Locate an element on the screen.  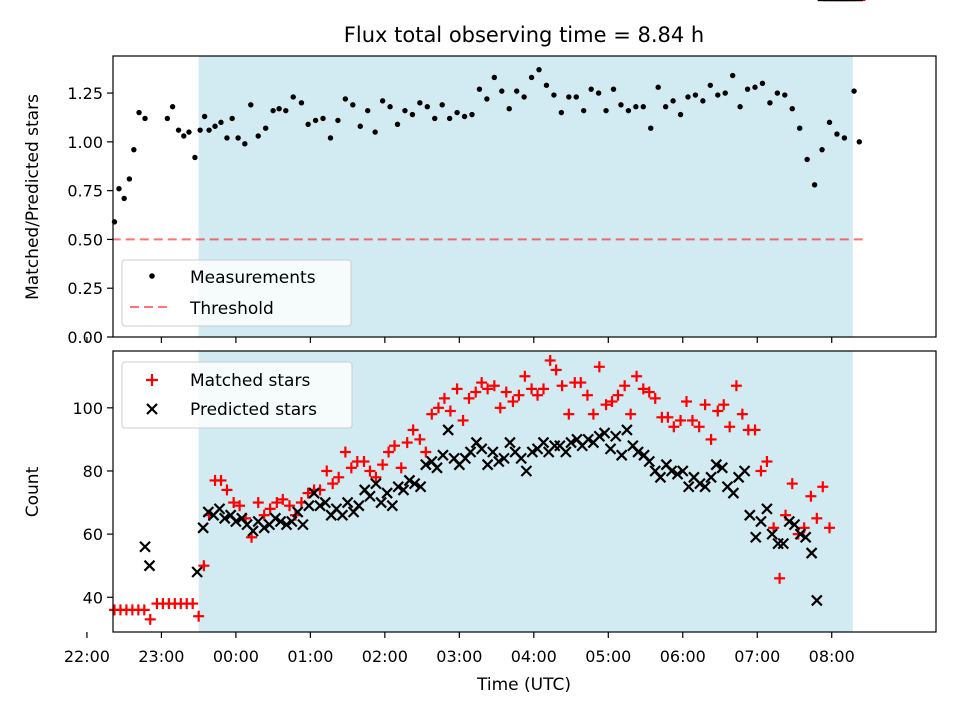
bottom-x-tick-label: 06:00 is located at coordinates (683, 656).